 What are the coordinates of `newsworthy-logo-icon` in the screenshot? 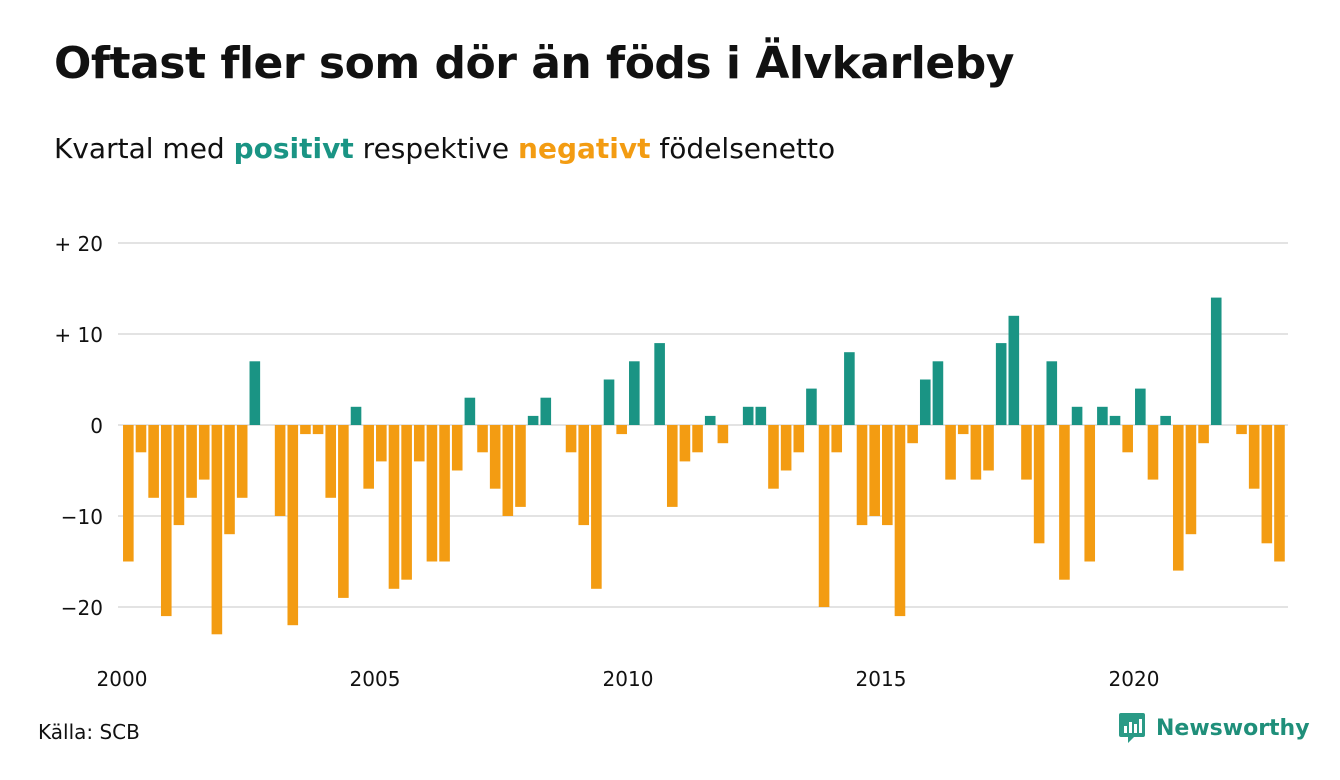 It's located at (1132, 728).